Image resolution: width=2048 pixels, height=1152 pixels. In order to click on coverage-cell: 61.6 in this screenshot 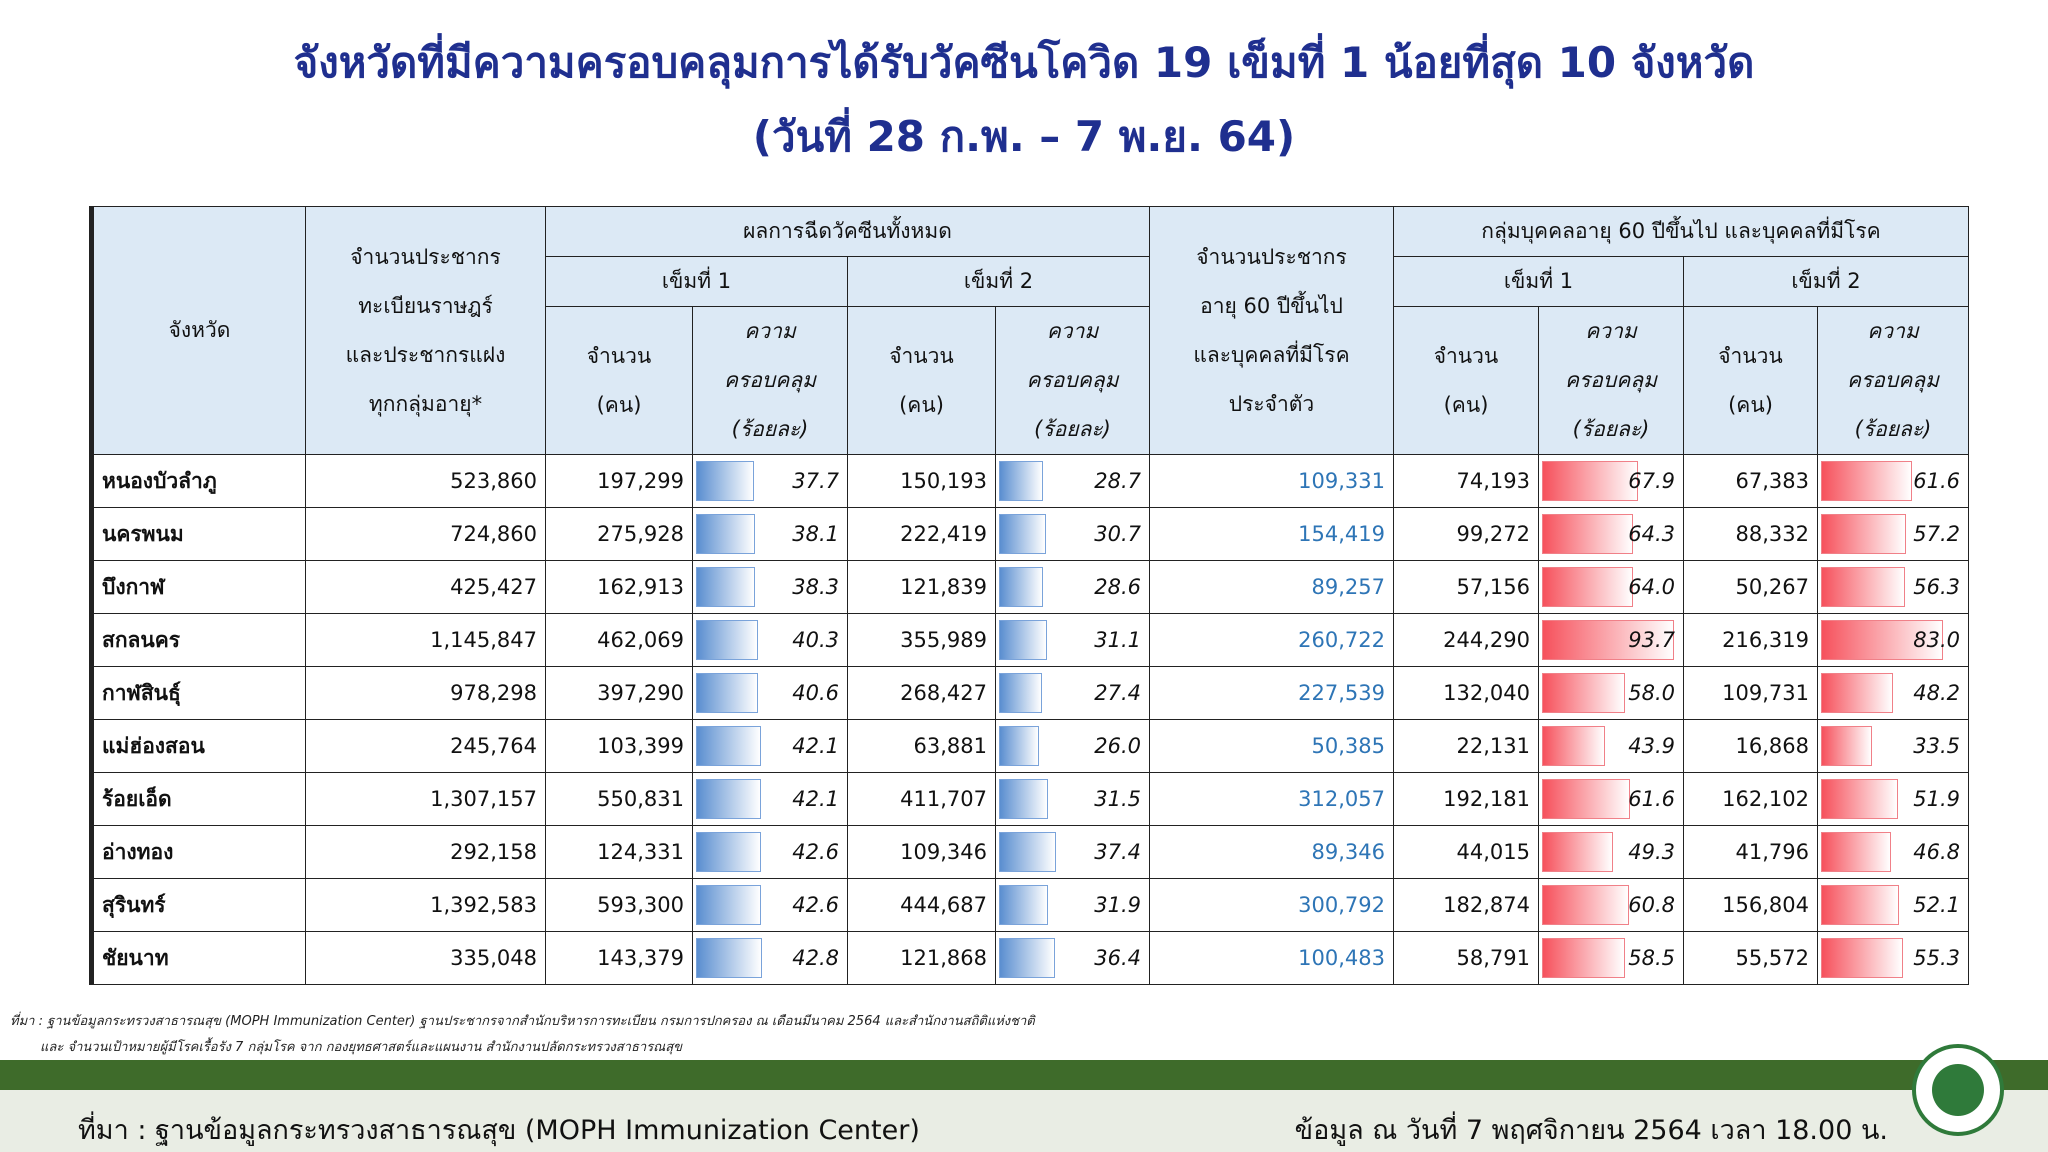, I will do `click(1893, 481)`.